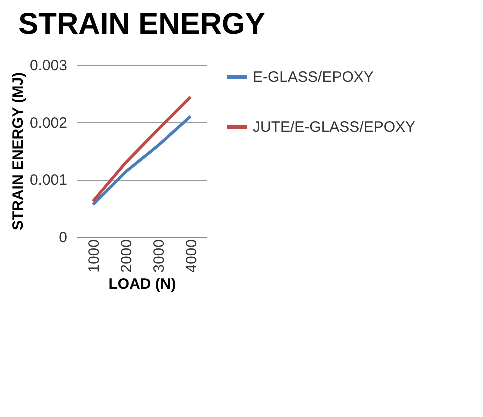 The width and height of the screenshot is (483, 417). What do you see at coordinates (142, 24) in the screenshot?
I see `chart-title: STRAIN ENERGY` at bounding box center [142, 24].